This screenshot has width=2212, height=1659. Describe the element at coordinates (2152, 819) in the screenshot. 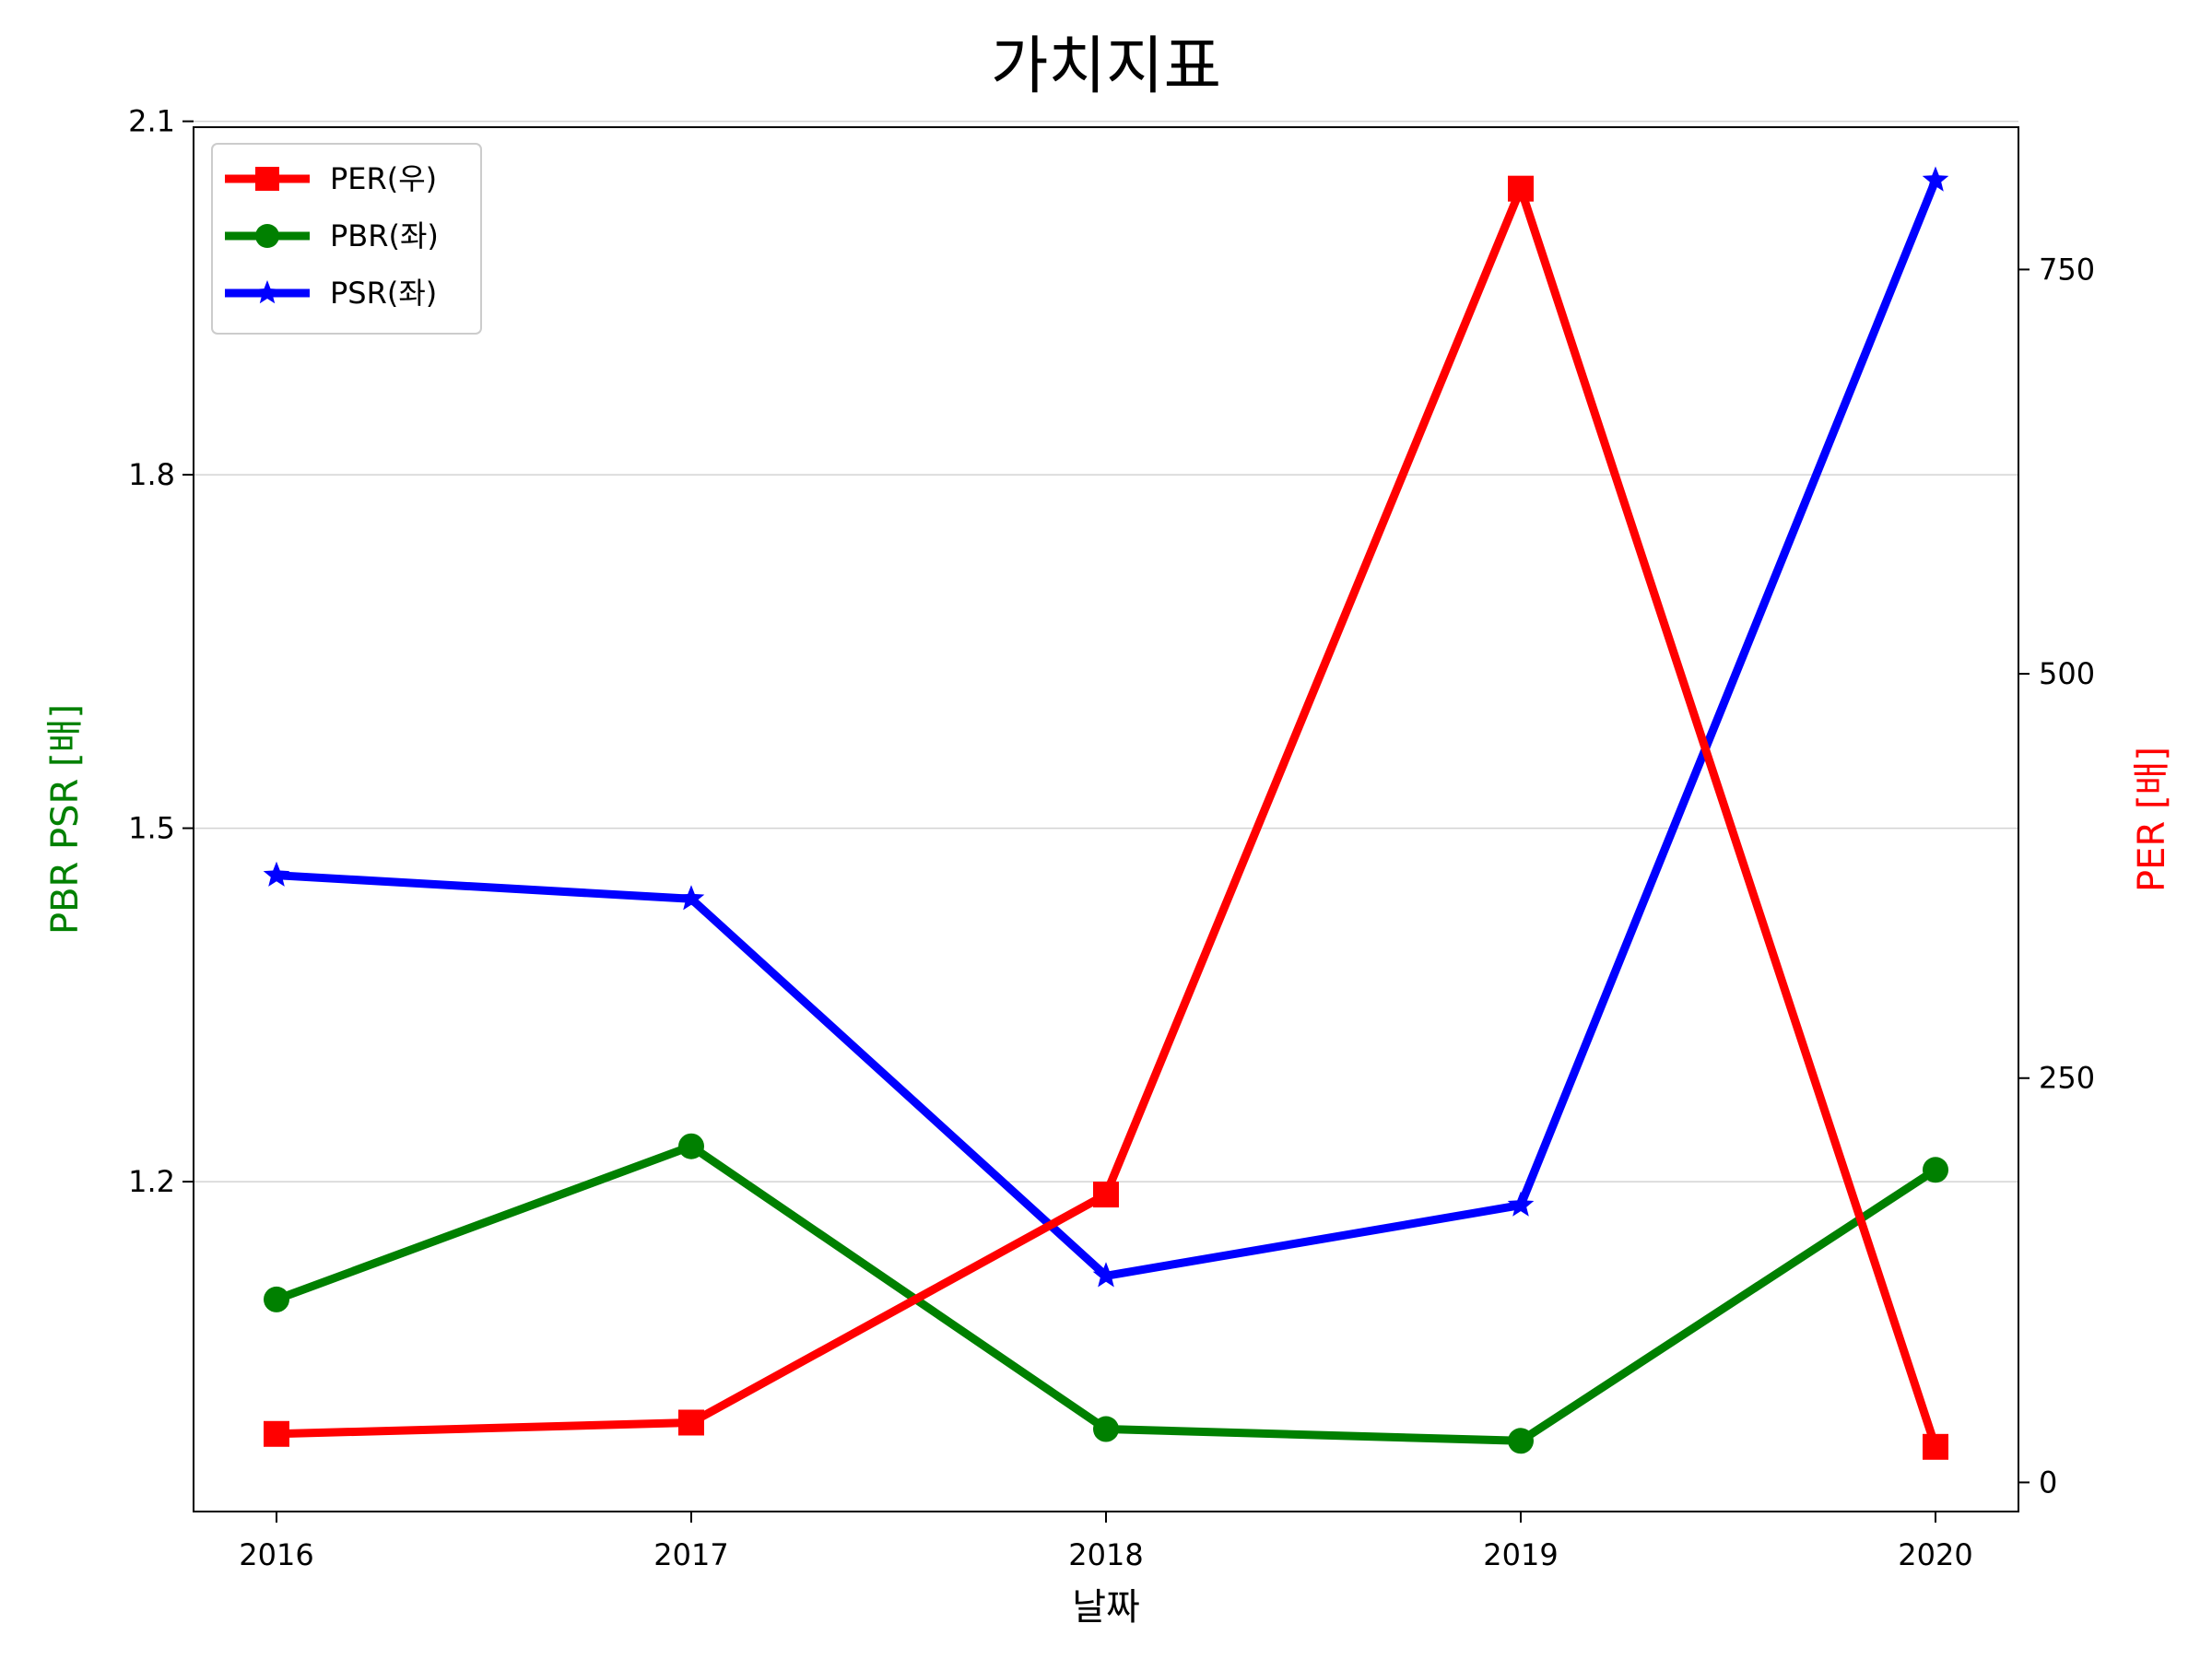

I see `y-axis-right-label: PER [배]` at that location.